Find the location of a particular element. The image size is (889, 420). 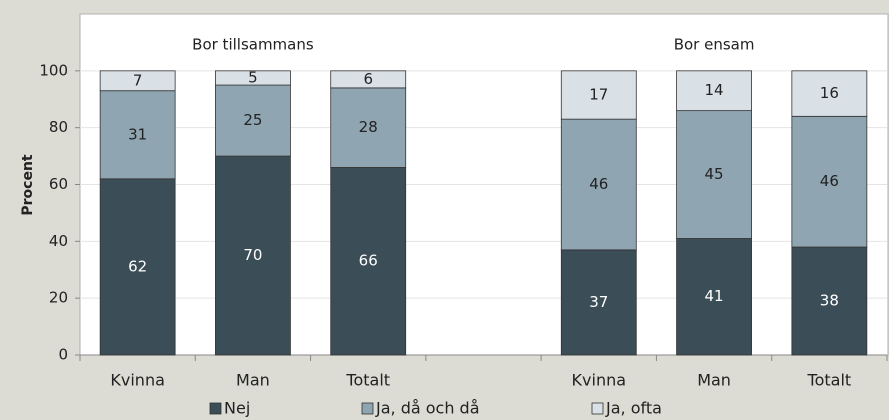

data-label: 62 is located at coordinates (137, 266).